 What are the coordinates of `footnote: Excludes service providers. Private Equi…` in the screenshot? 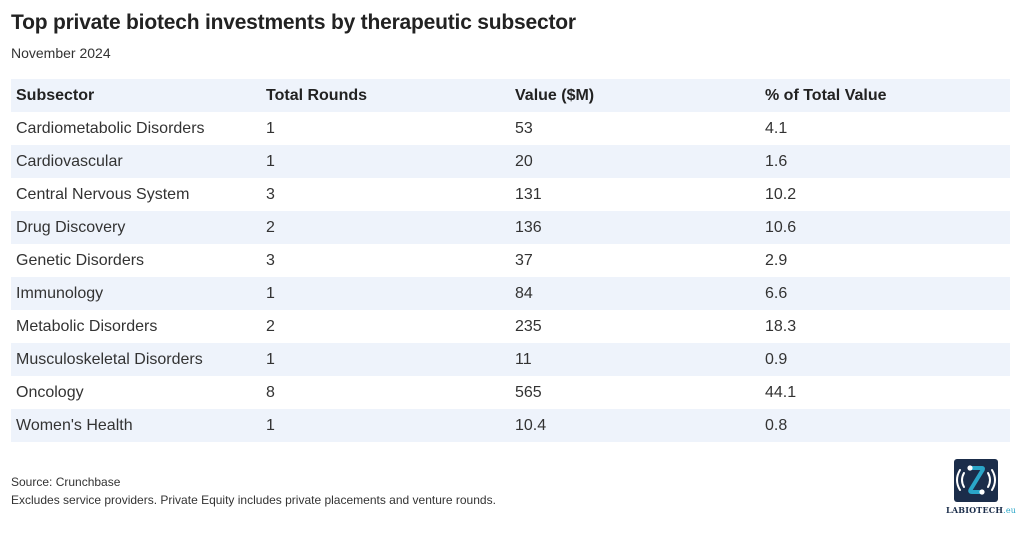 It's located at (253, 500).